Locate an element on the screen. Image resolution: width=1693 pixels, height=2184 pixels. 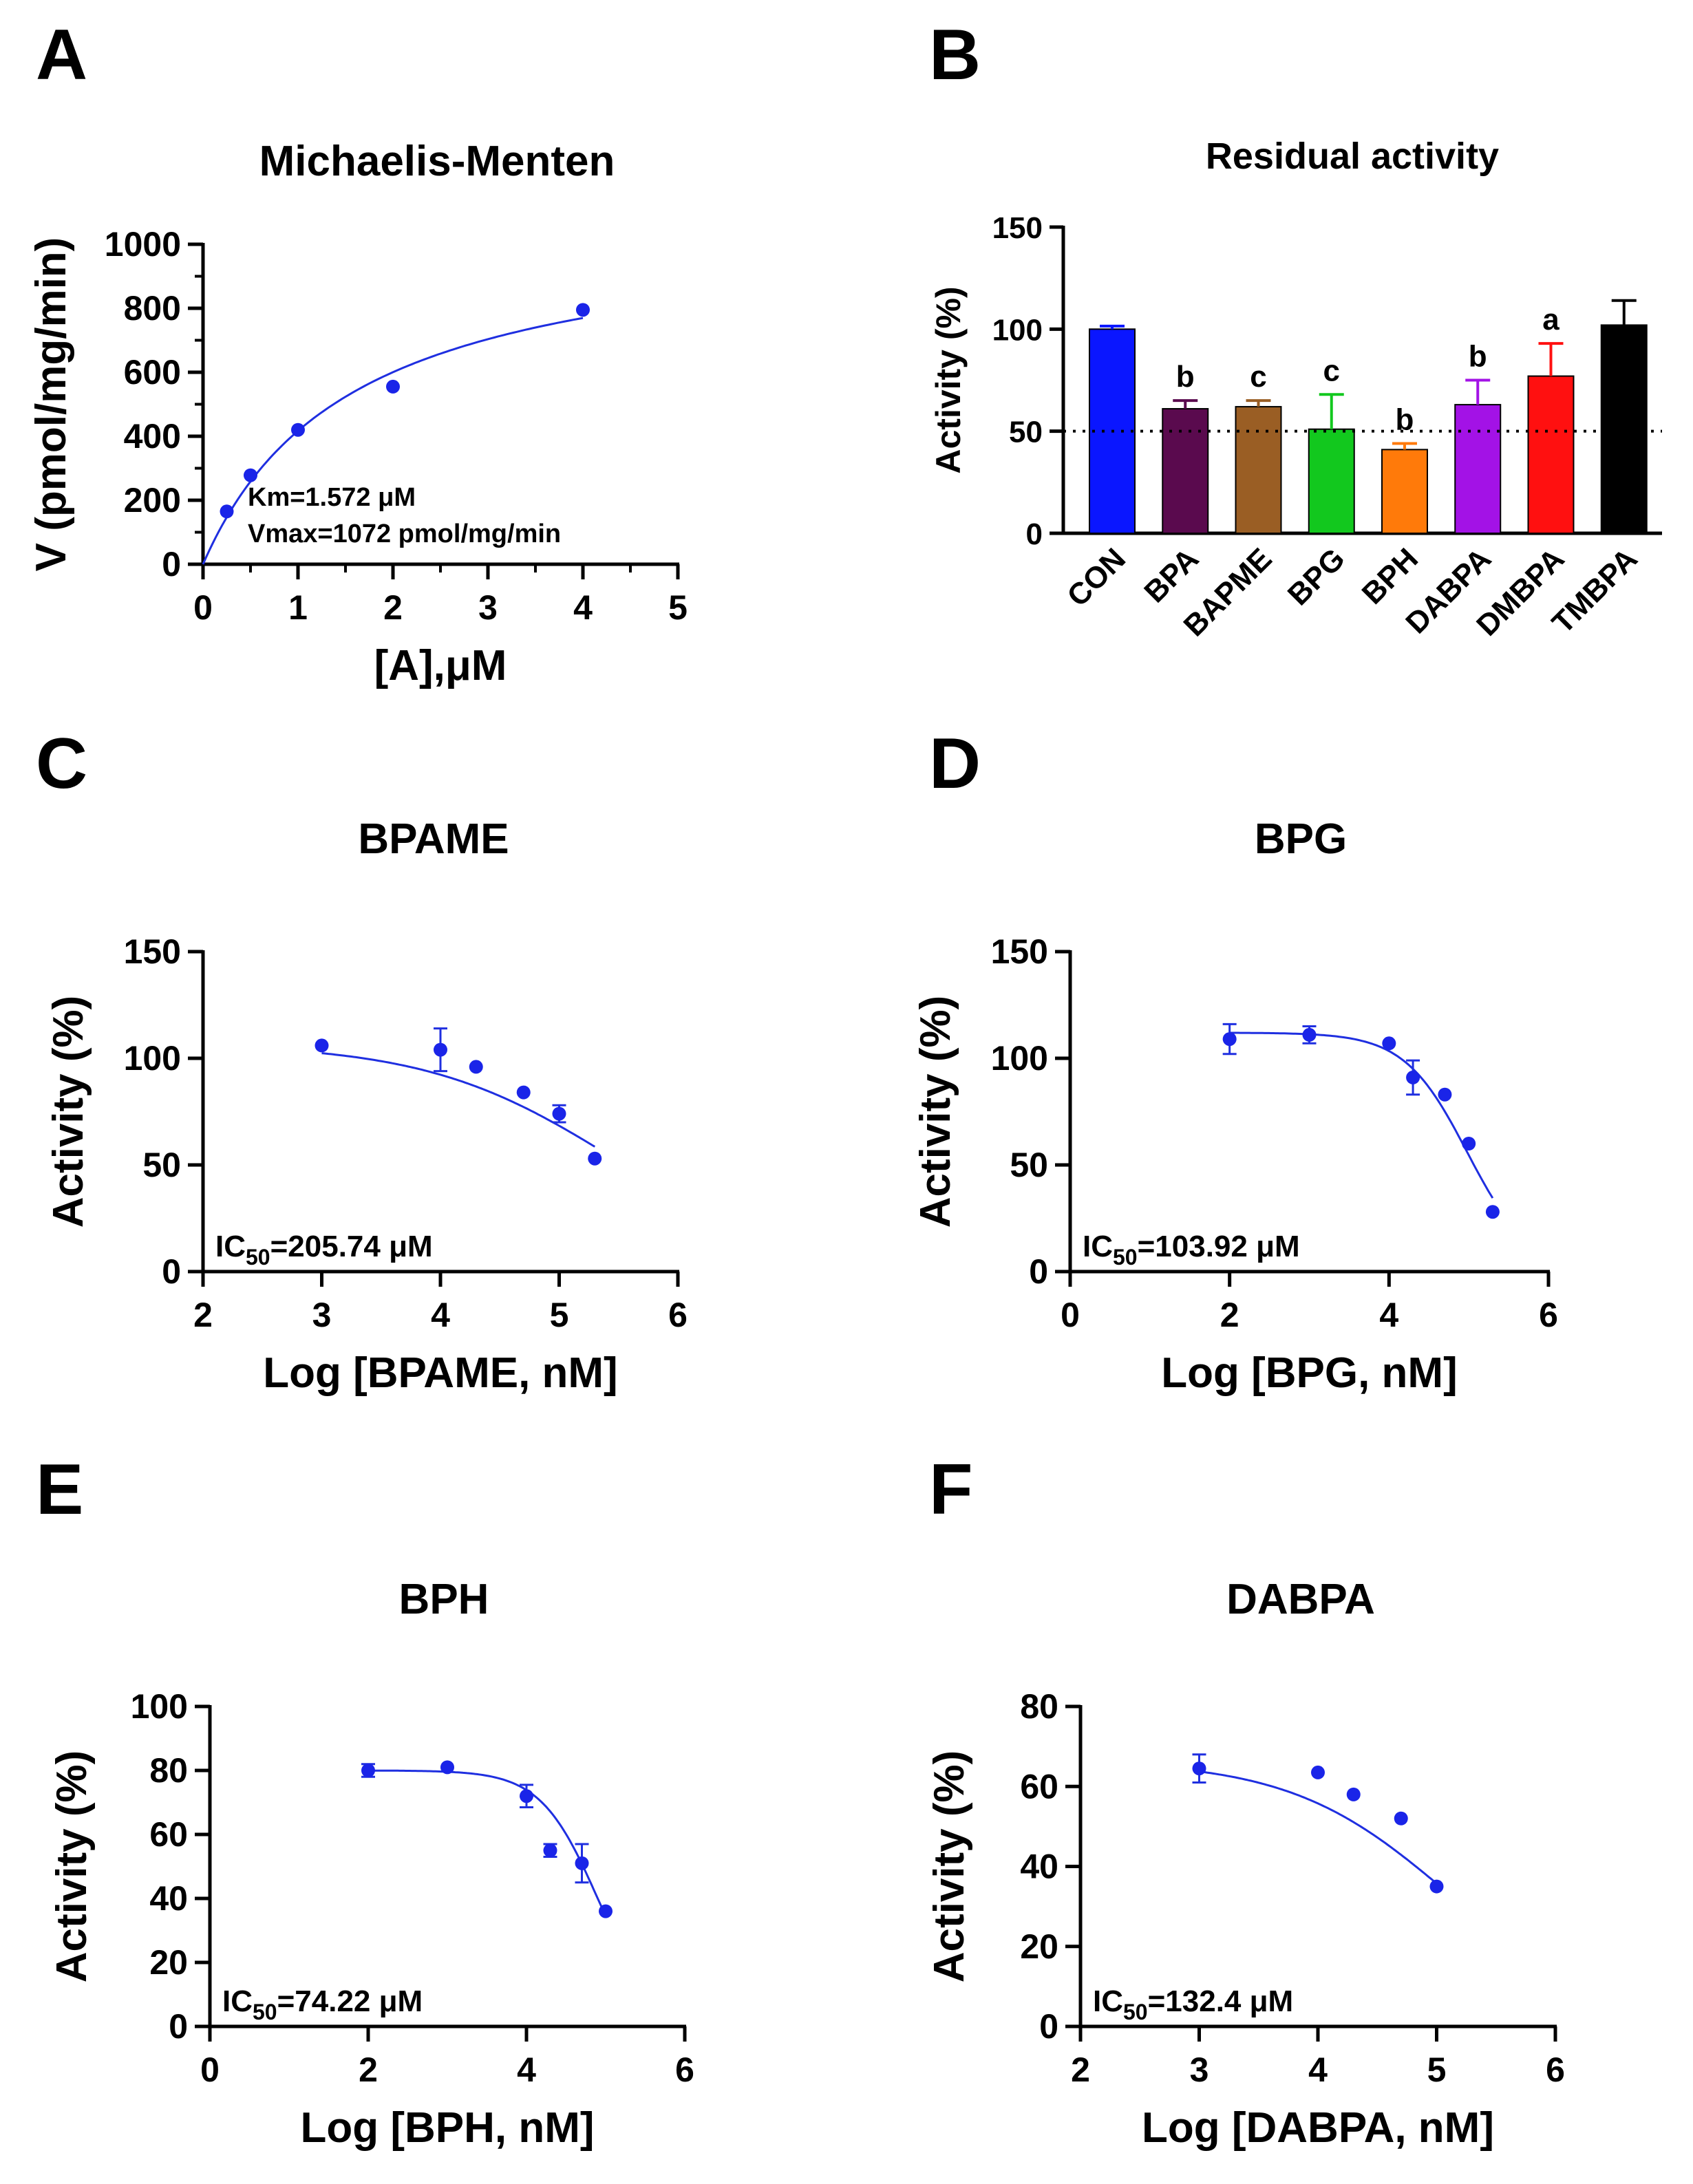
x-tick-label: BPA is located at coordinates (1171, 575).